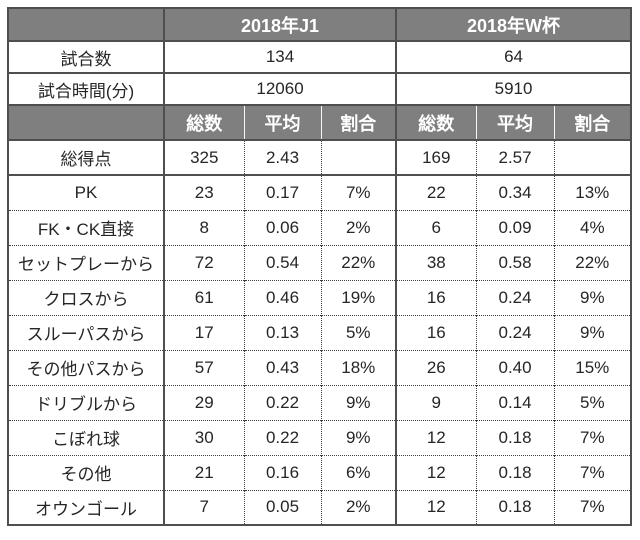 This screenshot has width=640, height=540. Describe the element at coordinates (204, 472) in the screenshot. I see `cell: 21` at that location.